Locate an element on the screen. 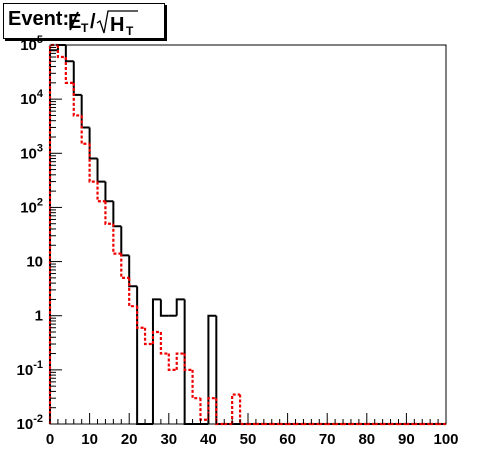  x-tick-label: 100 is located at coordinates (445, 439).